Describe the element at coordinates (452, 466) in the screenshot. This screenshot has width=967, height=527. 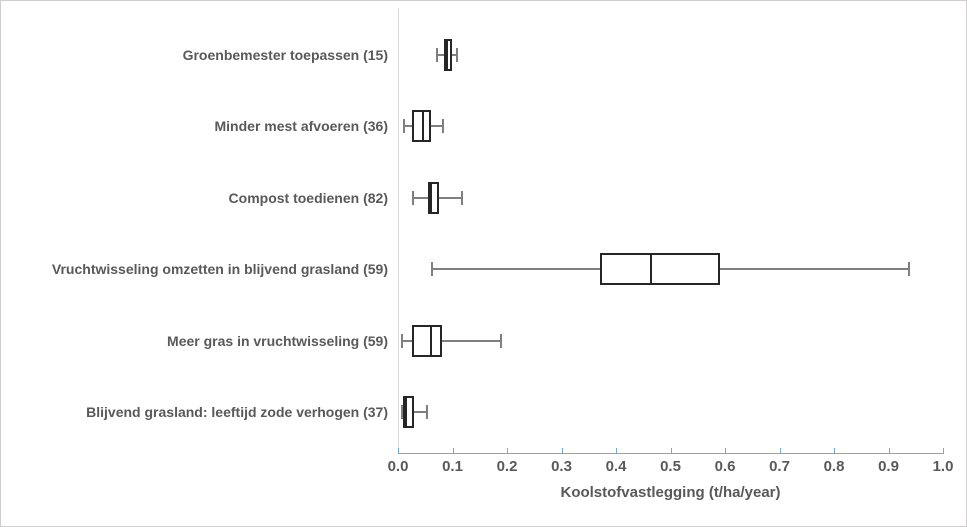
I see `x-tick-label: 0.1` at that location.